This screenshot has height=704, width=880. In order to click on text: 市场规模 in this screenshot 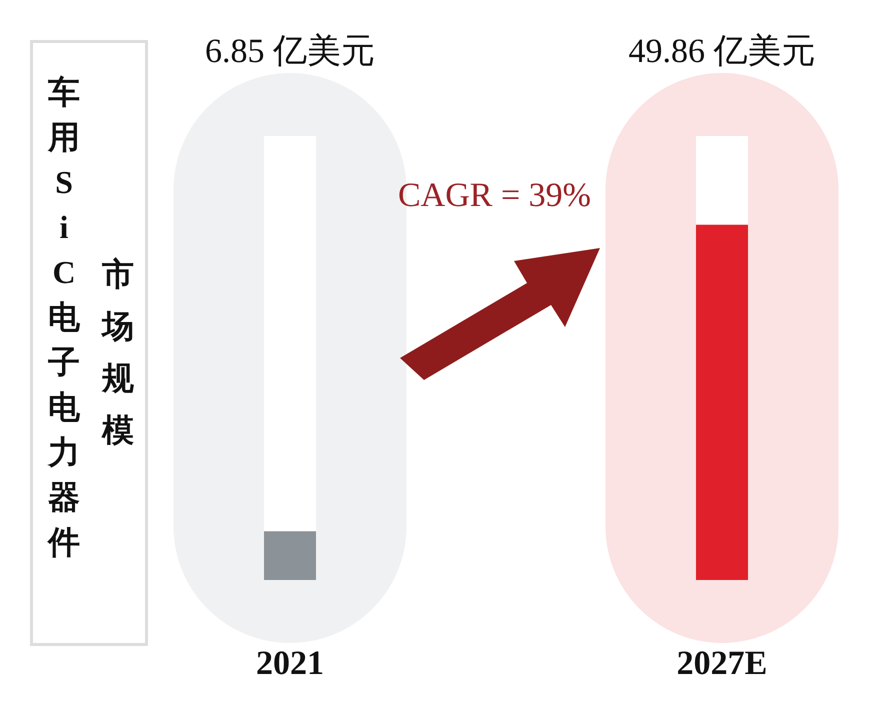, I will do `click(117, 352)`.